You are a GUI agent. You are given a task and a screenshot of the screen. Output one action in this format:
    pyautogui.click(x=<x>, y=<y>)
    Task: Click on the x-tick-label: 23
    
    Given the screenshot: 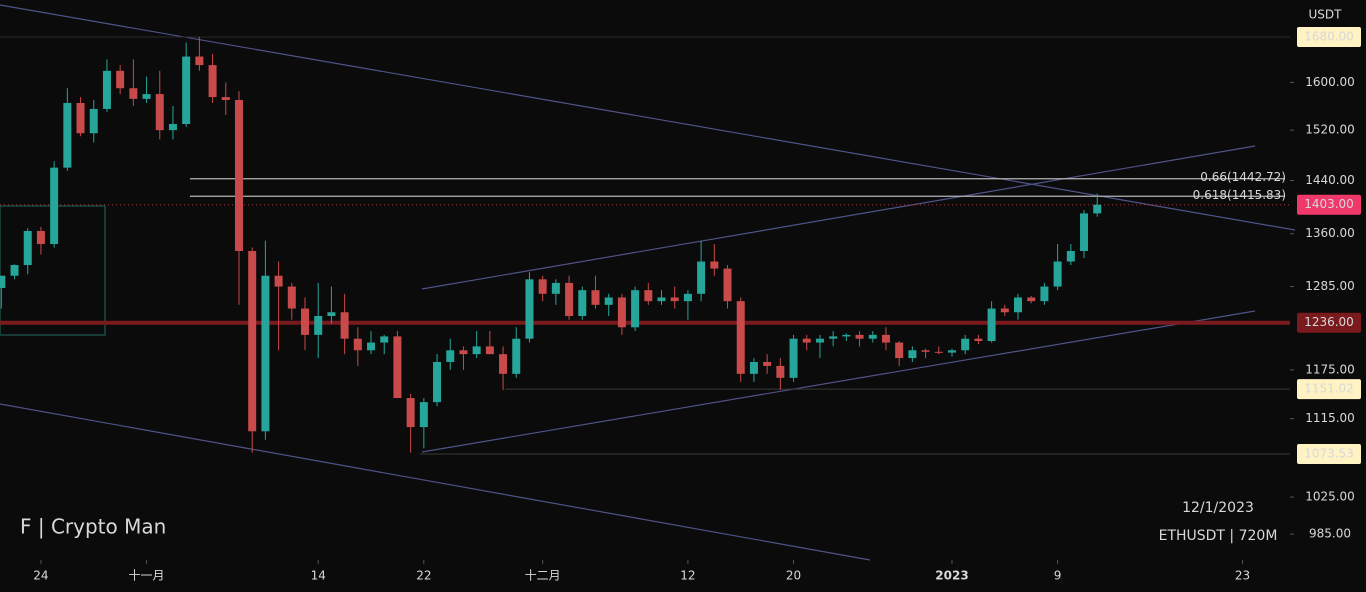 What is the action you would take?
    pyautogui.click(x=1242, y=576)
    